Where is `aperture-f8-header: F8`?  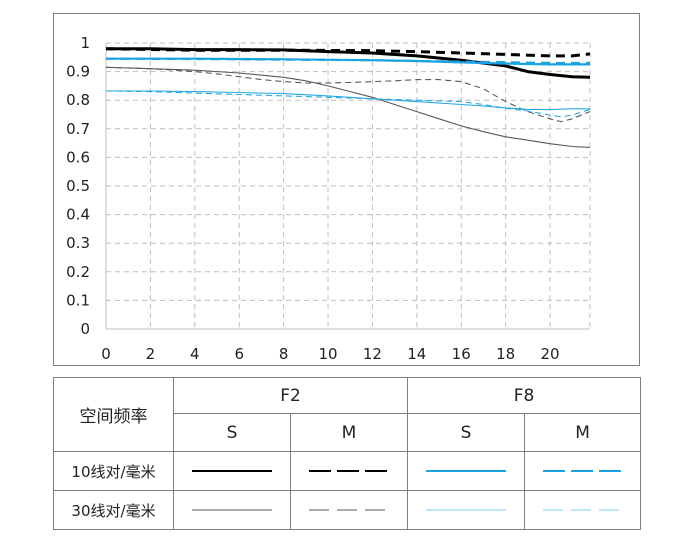 aperture-f8-header: F8 is located at coordinates (524, 395).